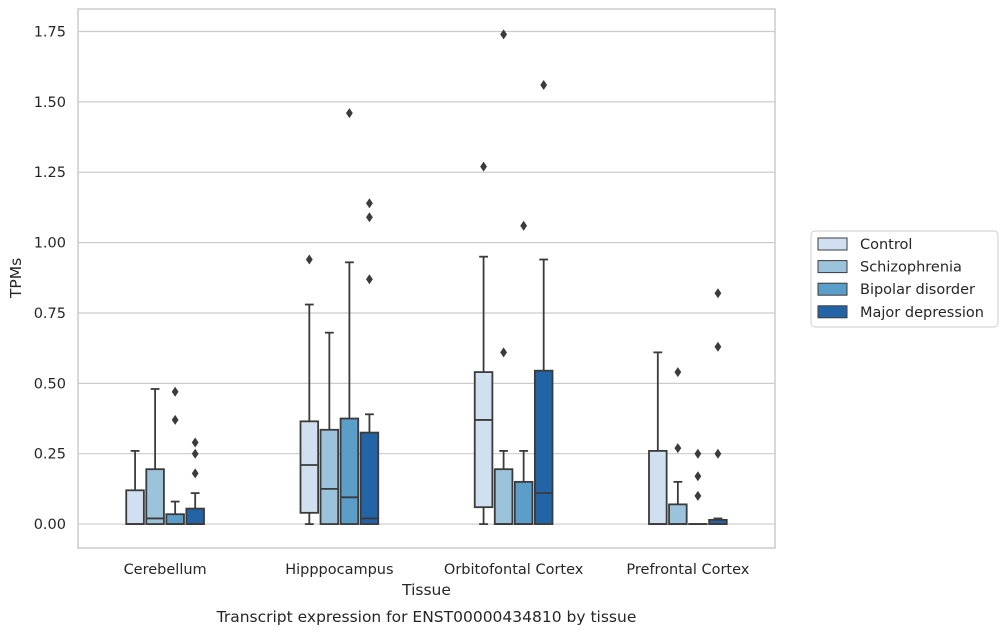  Describe the element at coordinates (50, 455) in the screenshot. I see `y-tick-label: 0.25` at that location.